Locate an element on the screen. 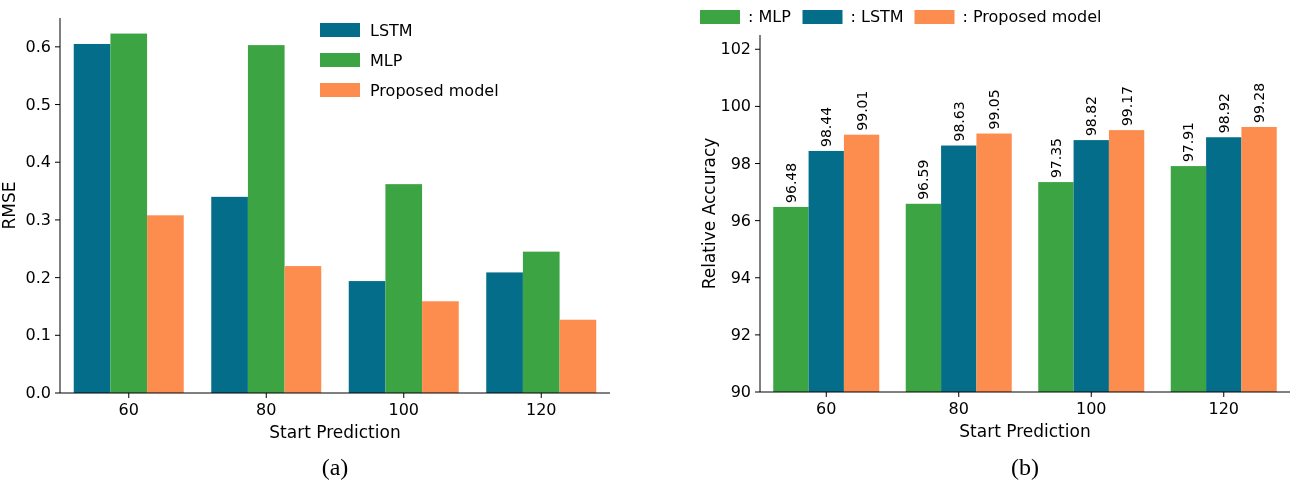 The image size is (1310, 487). y-tick-label: 98 is located at coordinates (740, 163).